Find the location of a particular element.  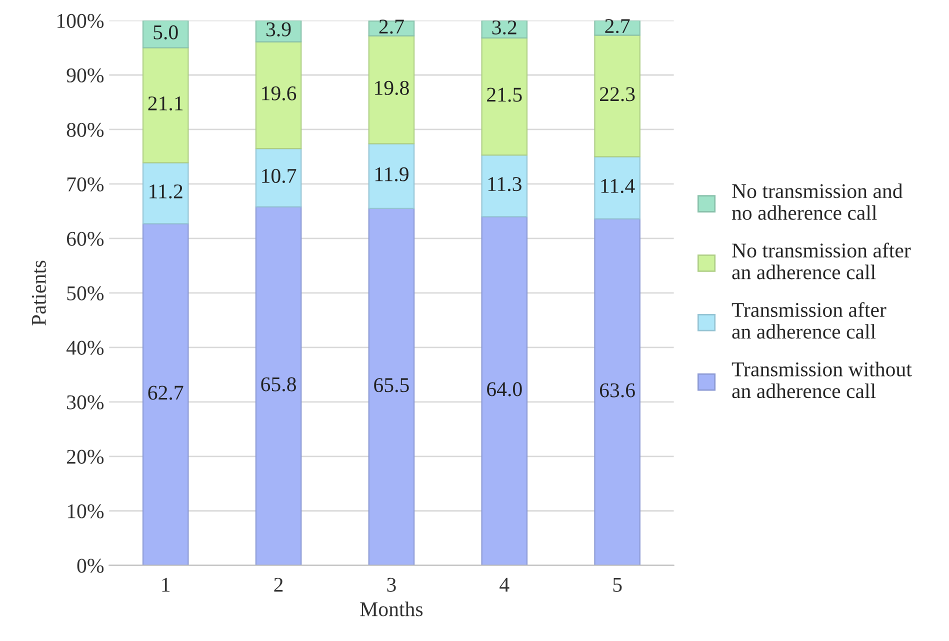

data-label: 3.2 is located at coordinates (504, 27).